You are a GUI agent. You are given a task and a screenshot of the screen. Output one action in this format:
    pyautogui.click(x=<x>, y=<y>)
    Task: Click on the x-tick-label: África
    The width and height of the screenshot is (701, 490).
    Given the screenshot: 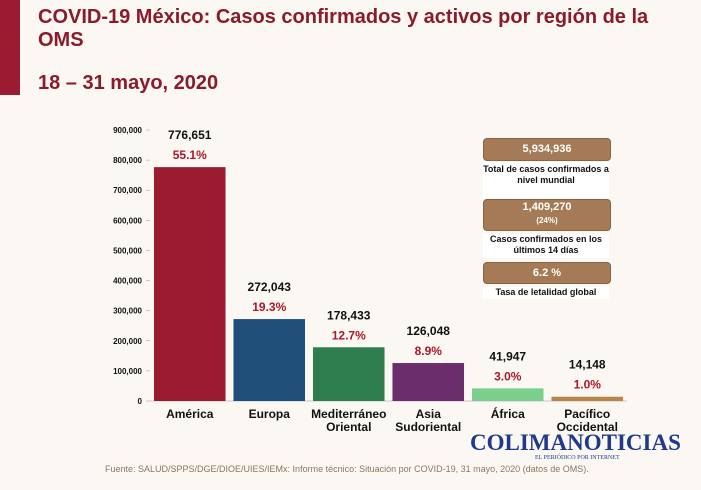 What is the action you would take?
    pyautogui.click(x=507, y=414)
    